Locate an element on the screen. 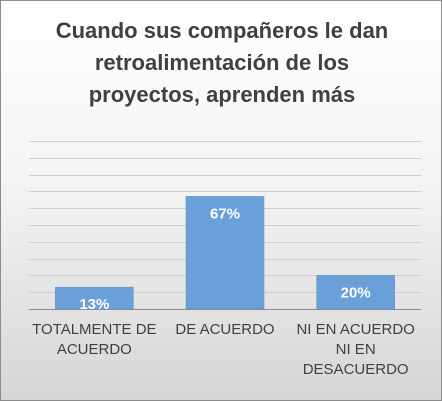 This screenshot has width=442, height=401. category-label-de-acuerdo: DE ACUERDO is located at coordinates (225, 329).